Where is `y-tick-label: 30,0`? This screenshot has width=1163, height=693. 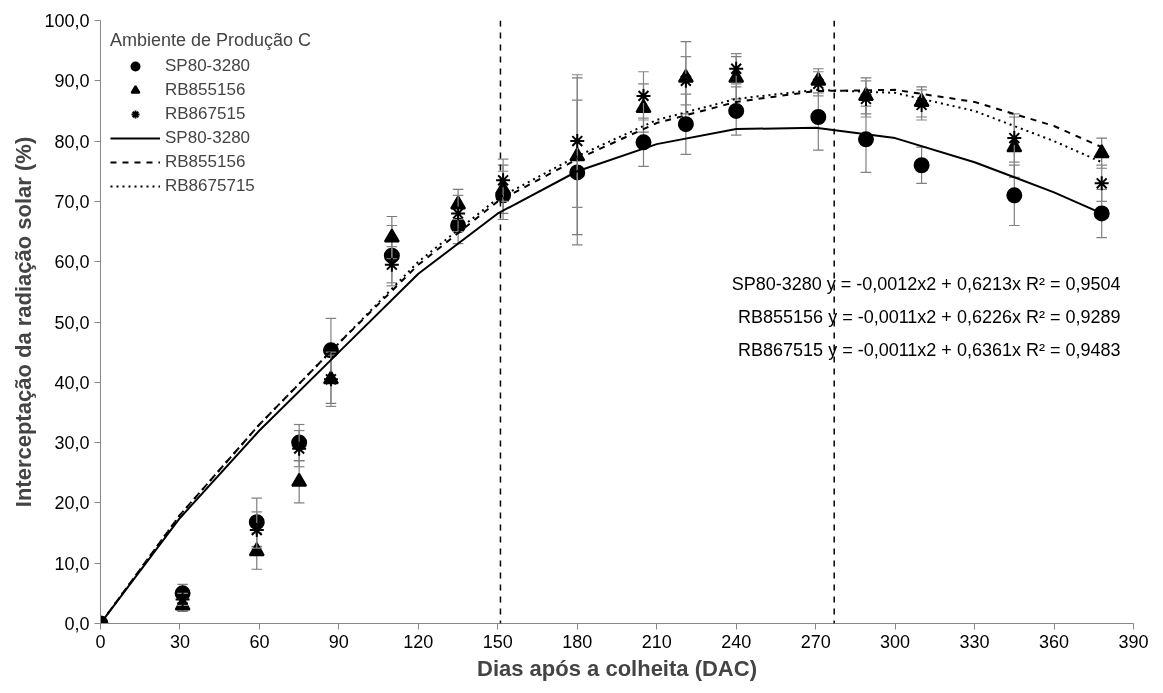 y-tick-label: 30,0 is located at coordinates (72, 443).